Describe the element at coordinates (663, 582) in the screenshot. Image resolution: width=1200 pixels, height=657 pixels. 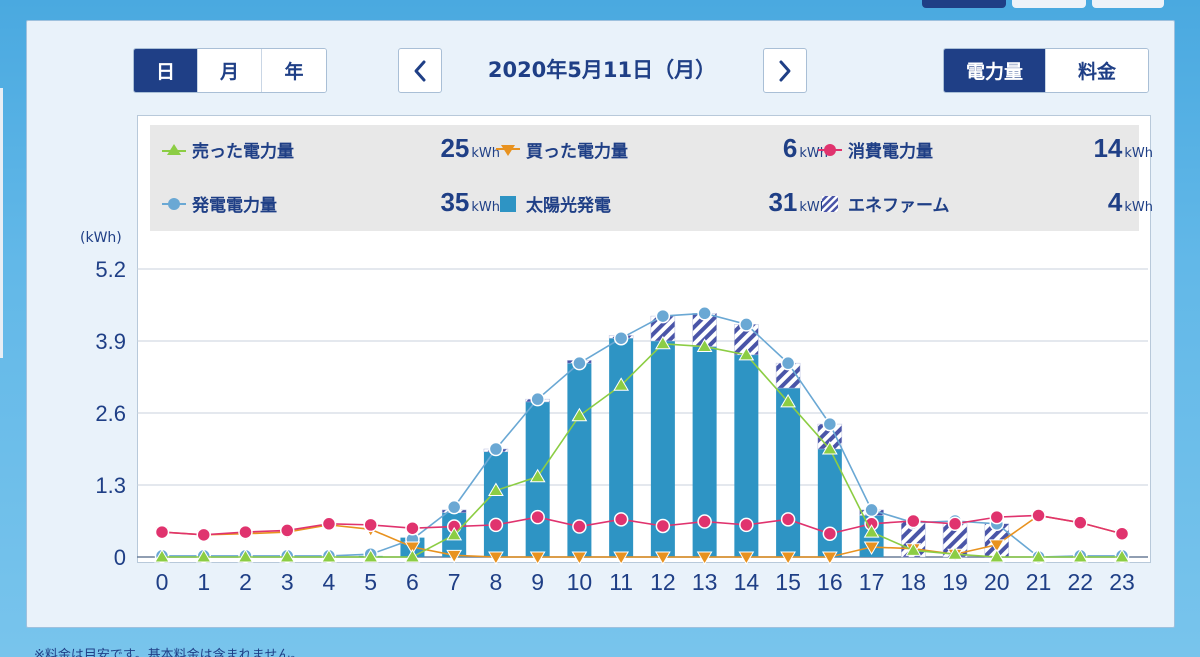
I see `x-tick-label: 12` at that location.